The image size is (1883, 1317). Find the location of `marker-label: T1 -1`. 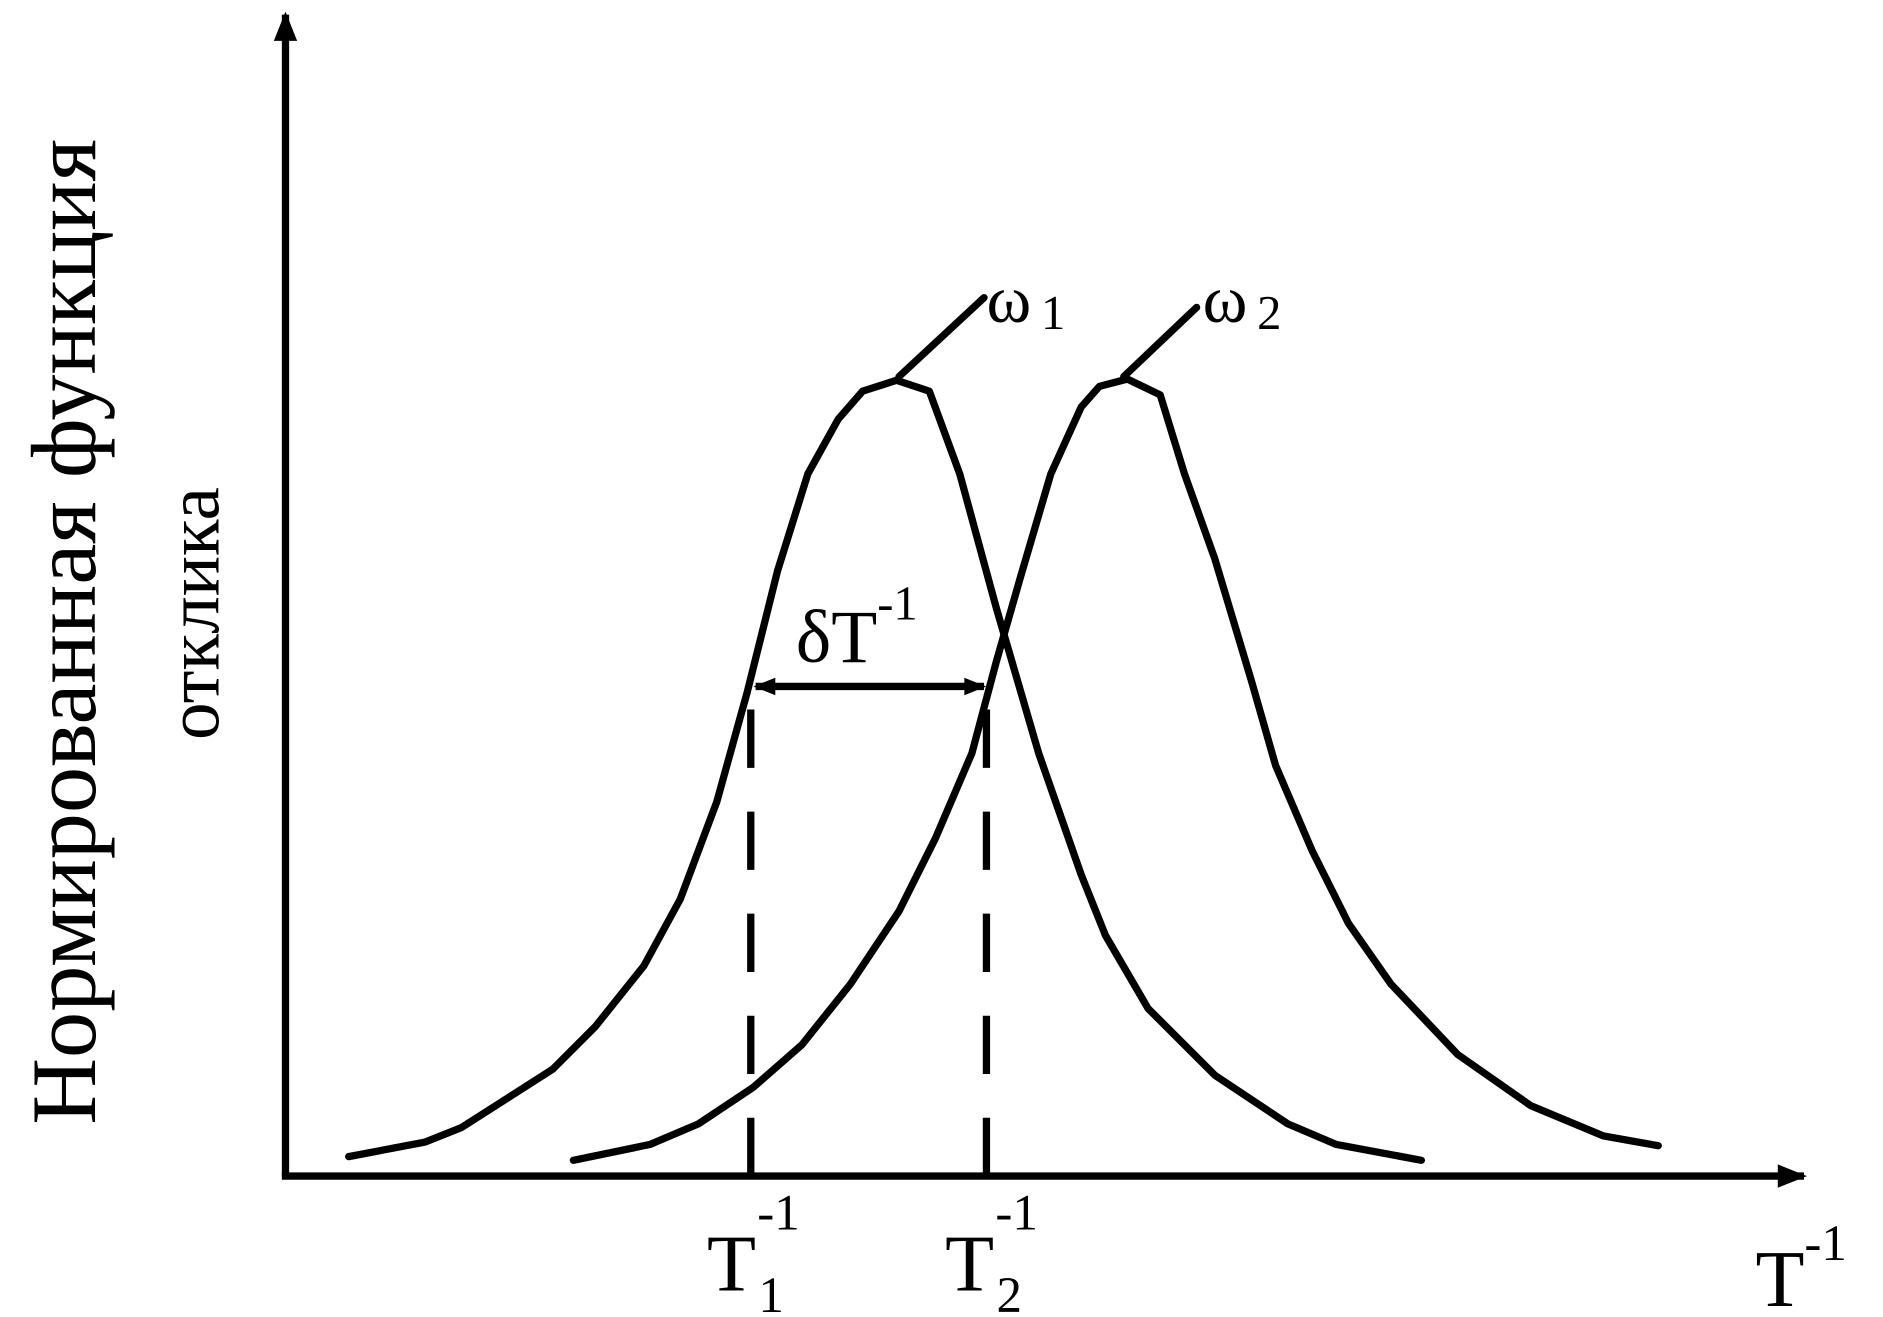

marker-label: T1 -1 is located at coordinates (753, 1251).